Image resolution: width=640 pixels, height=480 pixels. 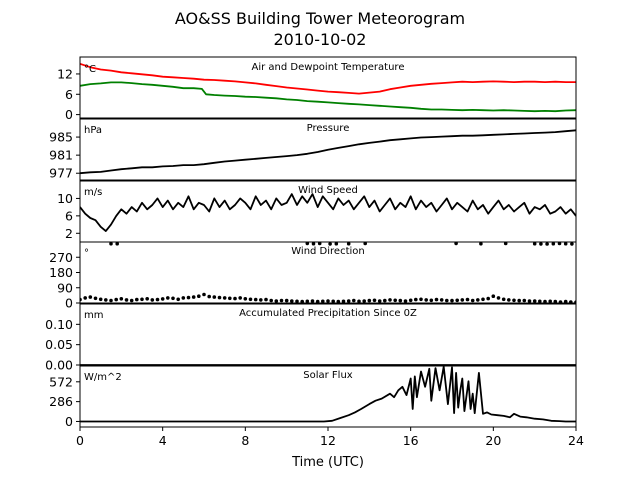 I want to click on x-tick-label: 8, so click(x=245, y=440).